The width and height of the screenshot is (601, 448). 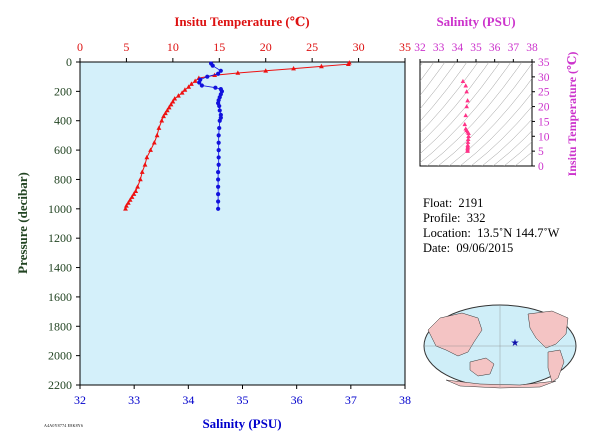 What do you see at coordinates (134, 400) in the screenshot?
I see `salinity-tick-label: 33` at bounding box center [134, 400].